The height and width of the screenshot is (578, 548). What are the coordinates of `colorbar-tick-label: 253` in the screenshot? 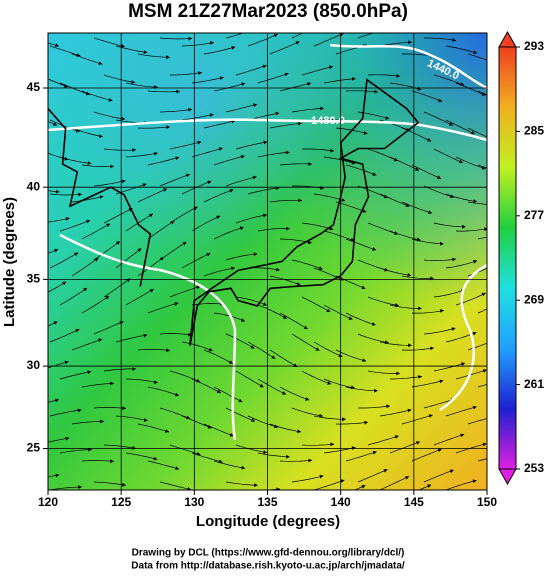 It's located at (534, 468).